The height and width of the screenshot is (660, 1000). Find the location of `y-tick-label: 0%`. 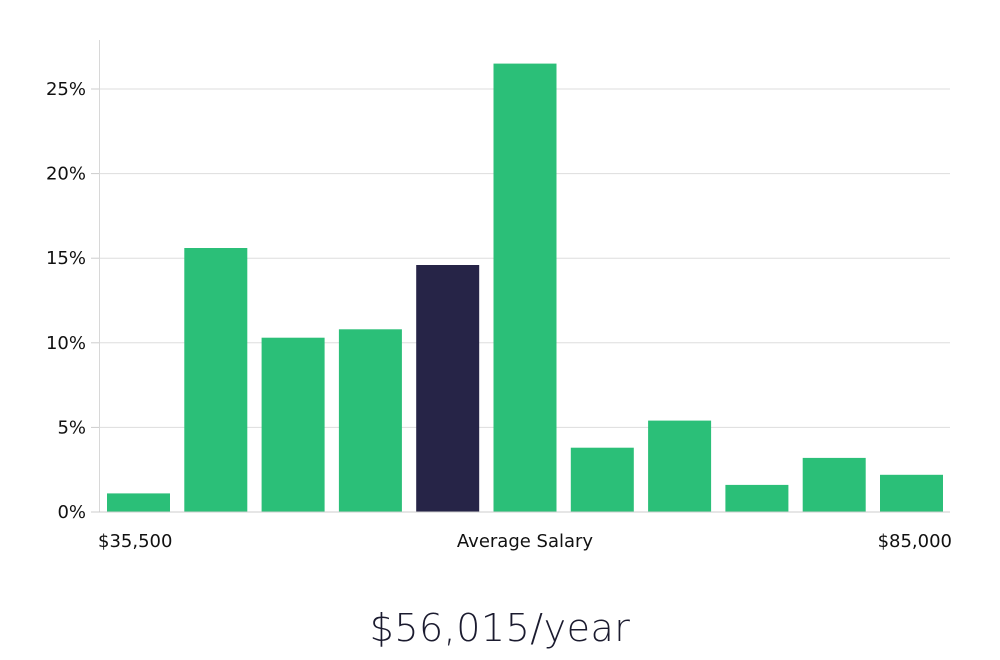

y-tick-label: 0% is located at coordinates (71, 512).